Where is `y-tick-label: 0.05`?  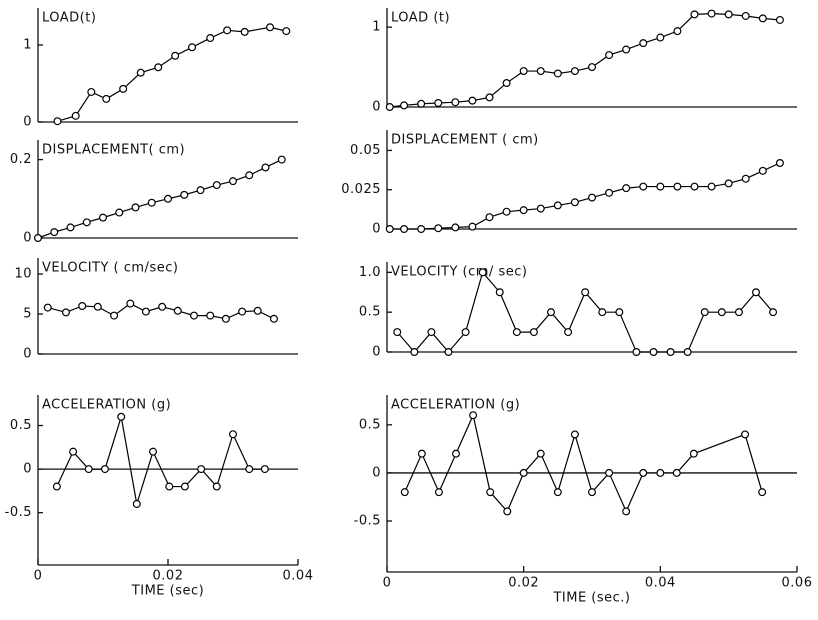
y-tick-label: 0.05 is located at coordinates (365, 150).